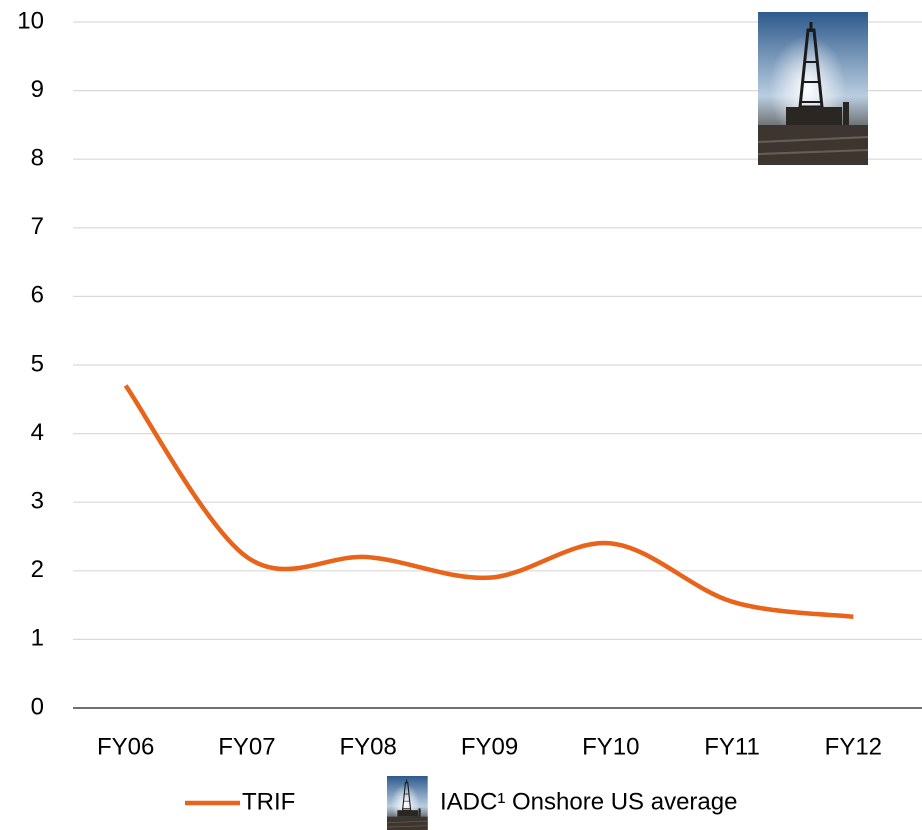  Describe the element at coordinates (368, 746) in the screenshot. I see `x-tick-label: FY08` at that location.